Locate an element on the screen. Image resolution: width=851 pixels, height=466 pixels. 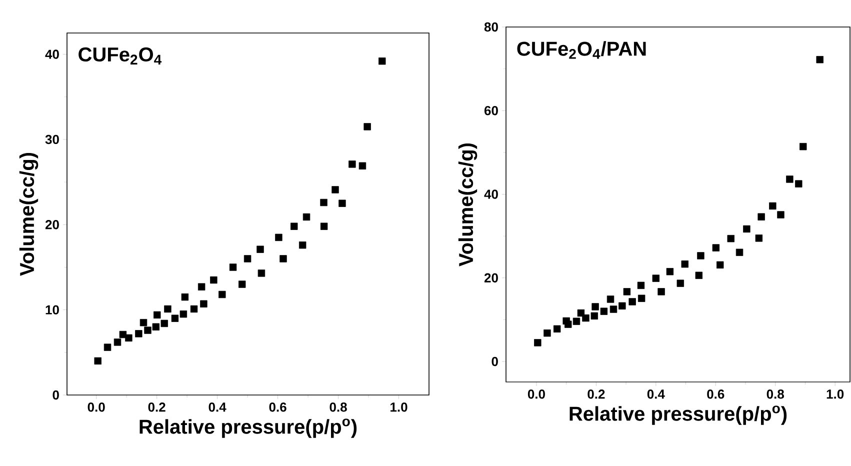
text: CUFe$_{2}$O$_{4}$/PAN is located at coordinates (581, 50).